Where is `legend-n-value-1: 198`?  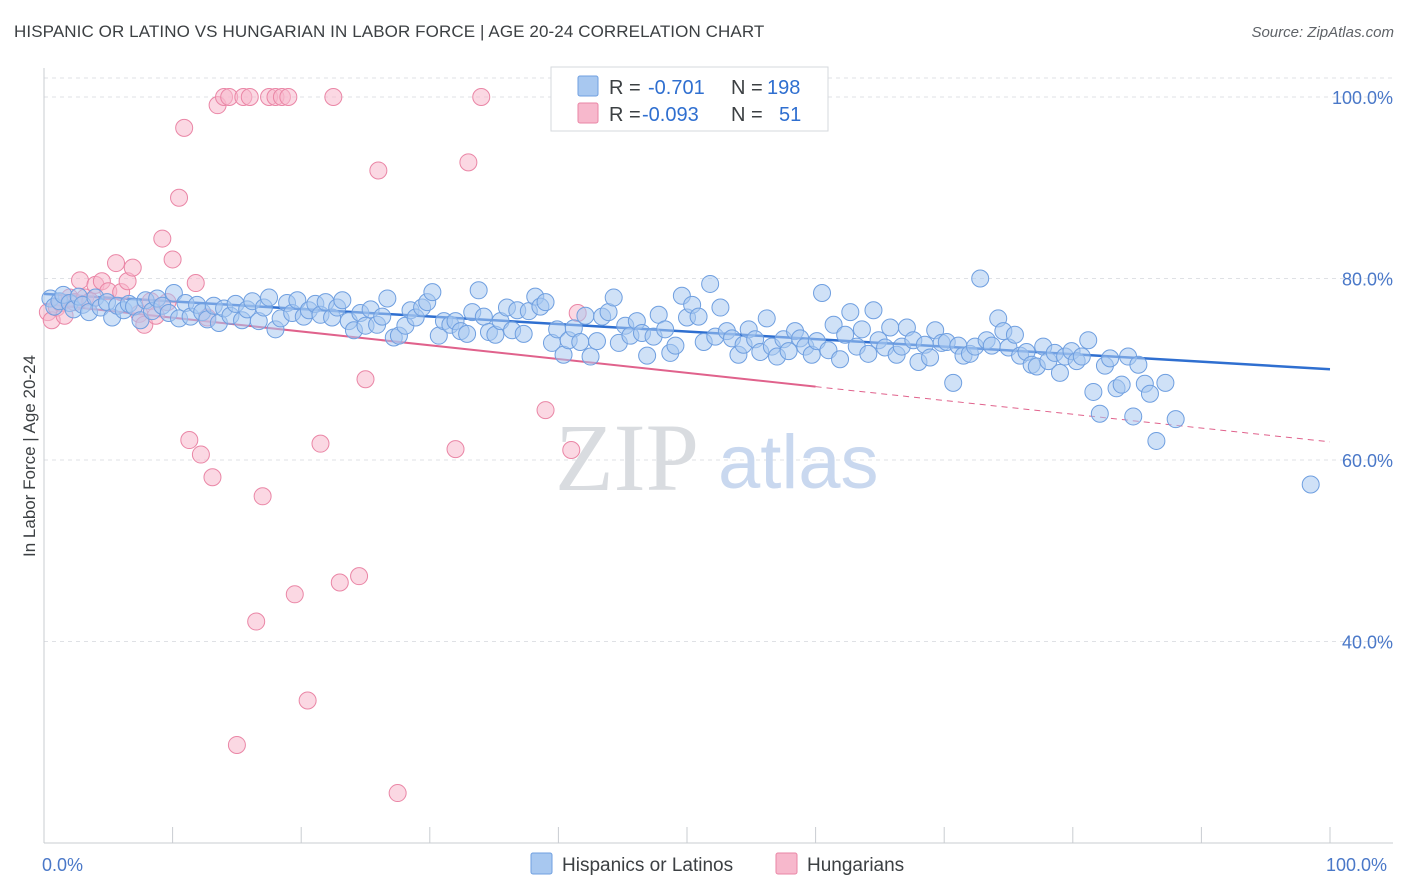 legend-n-value-1: 198 is located at coordinates (783, 88).